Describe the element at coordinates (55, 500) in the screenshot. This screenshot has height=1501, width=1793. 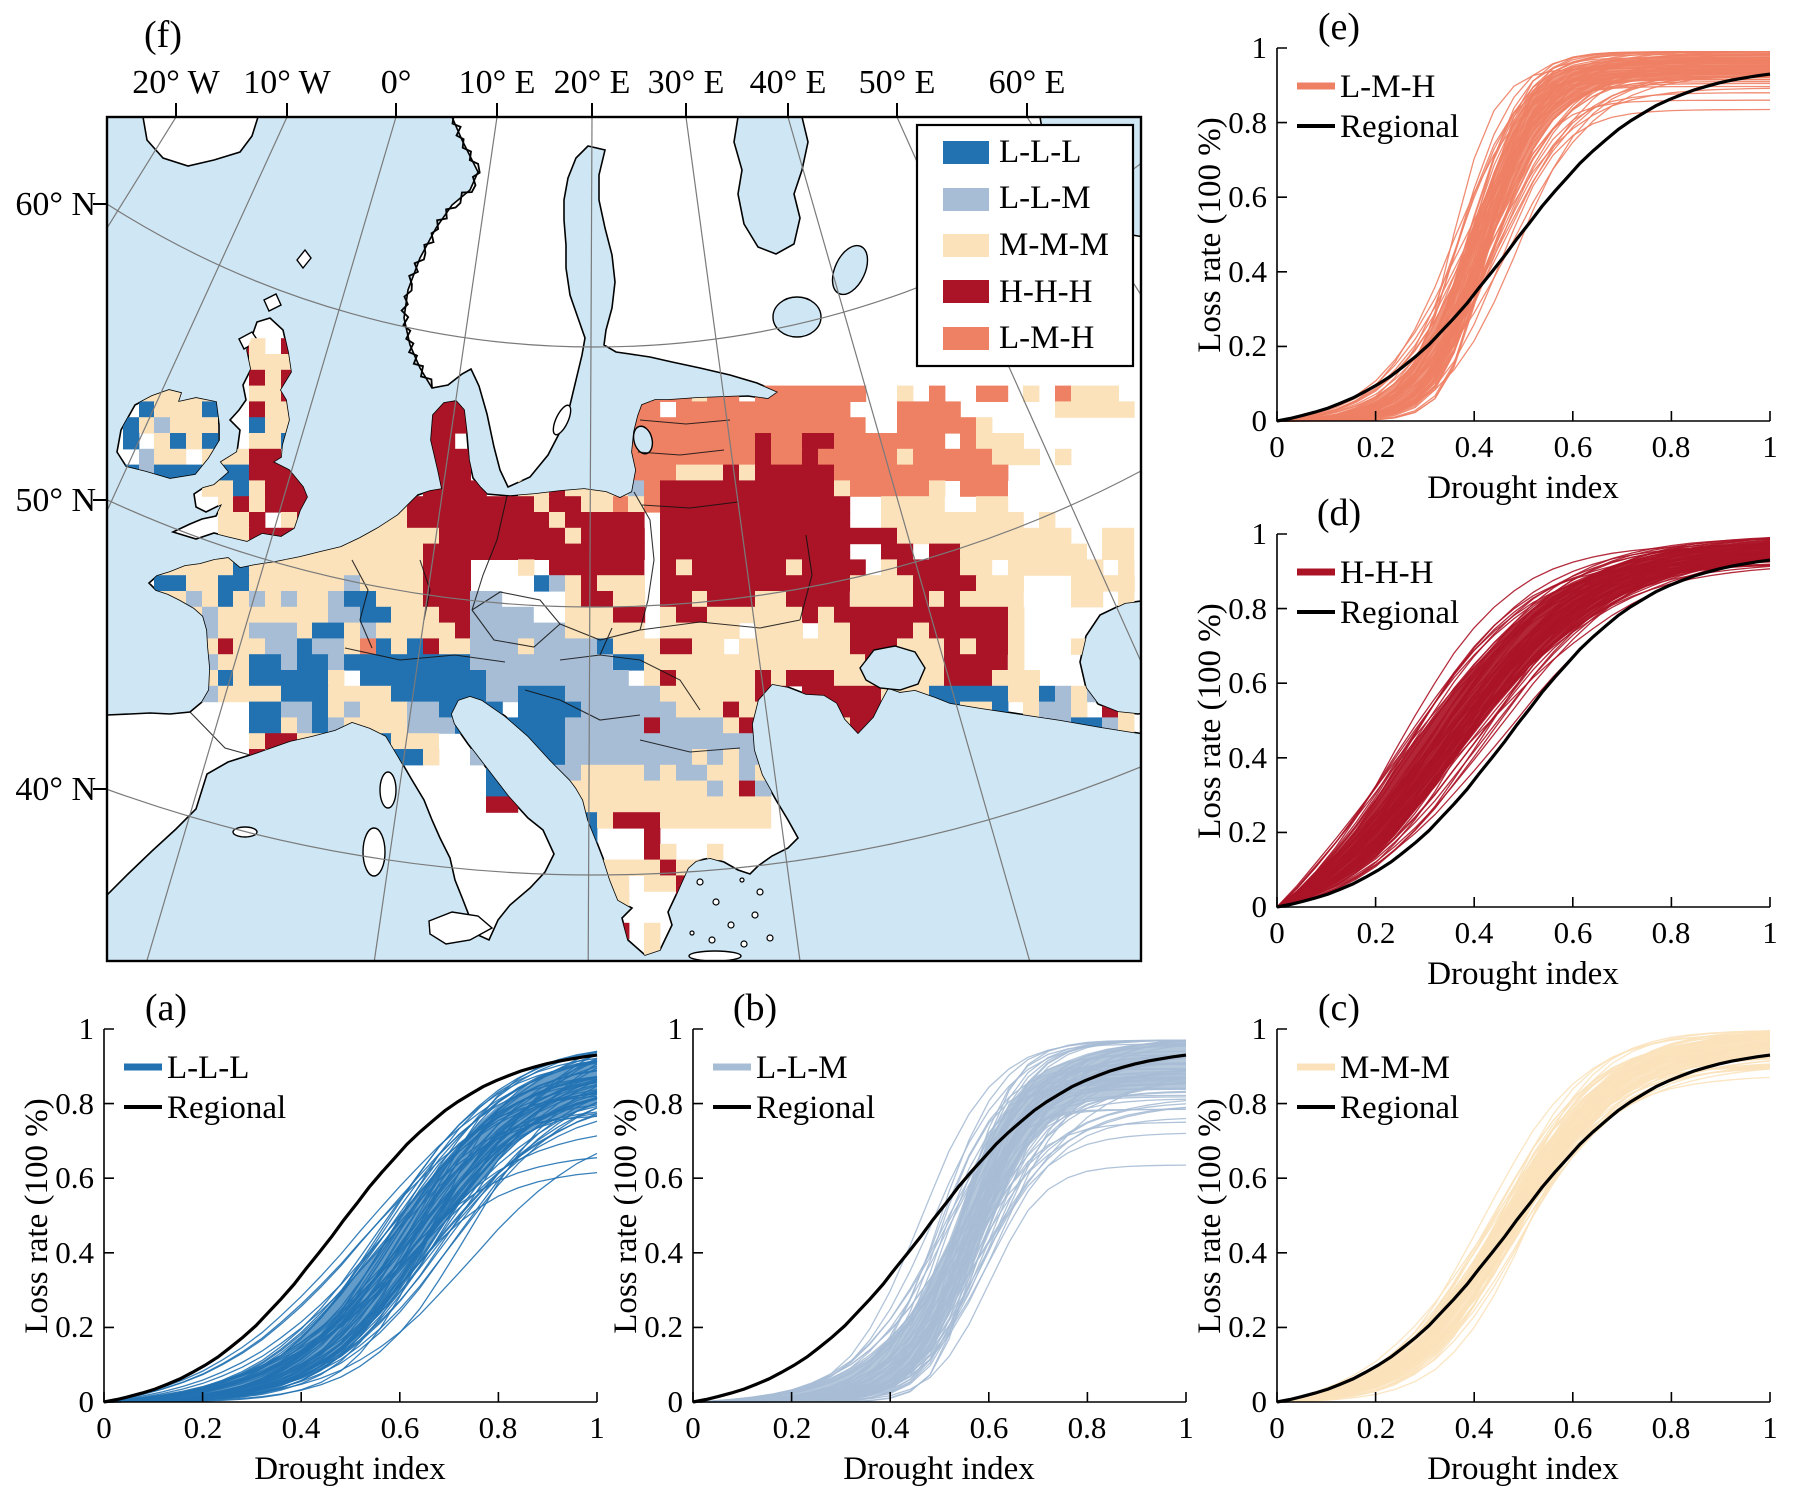
I see `svg-text: 50° N` at that location.